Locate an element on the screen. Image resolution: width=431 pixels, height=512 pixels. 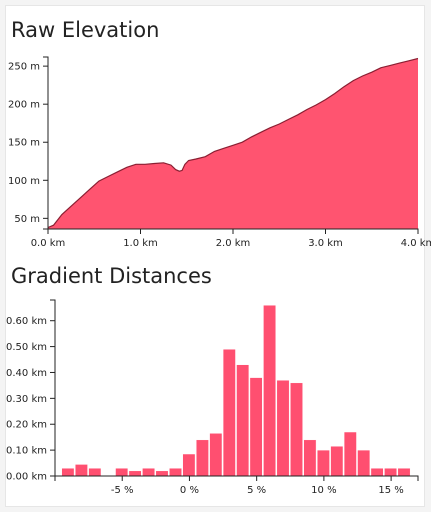
elevation-chart-title: Raw Elevation is located at coordinates (85, 30).